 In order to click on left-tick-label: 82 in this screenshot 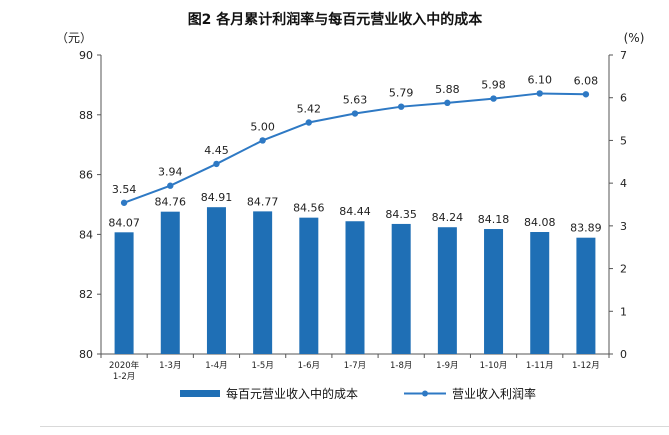, I will do `click(86, 294)`.